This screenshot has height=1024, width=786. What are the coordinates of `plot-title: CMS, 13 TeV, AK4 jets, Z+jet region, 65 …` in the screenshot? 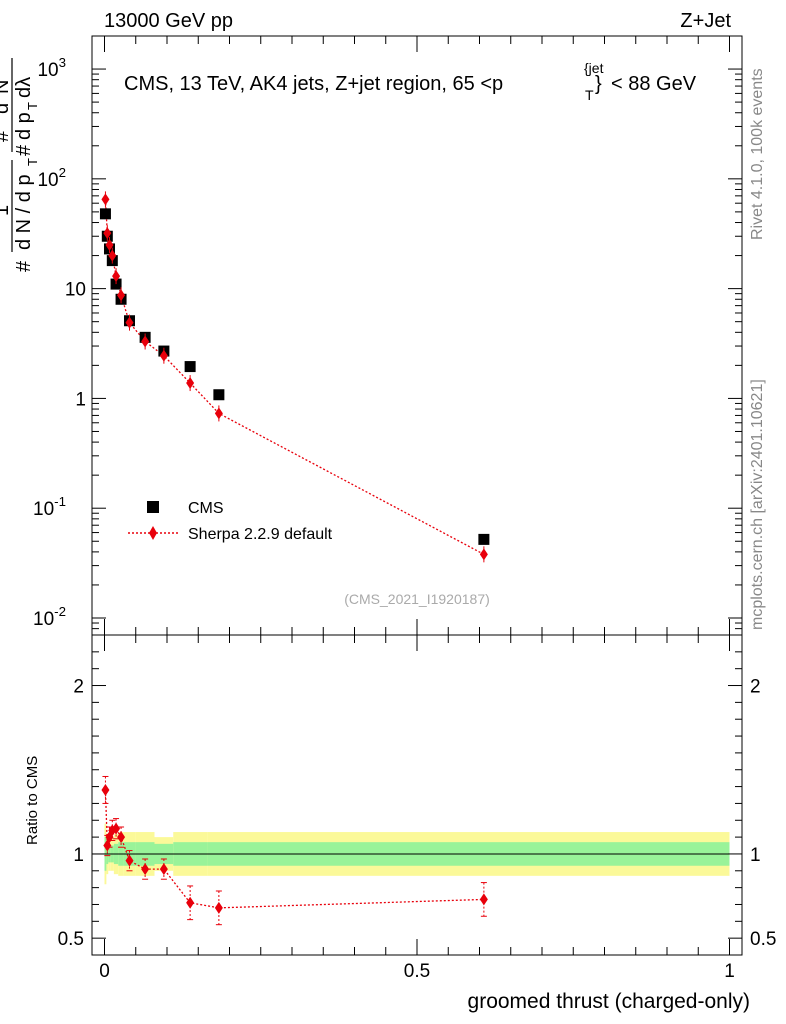 It's located at (410, 81).